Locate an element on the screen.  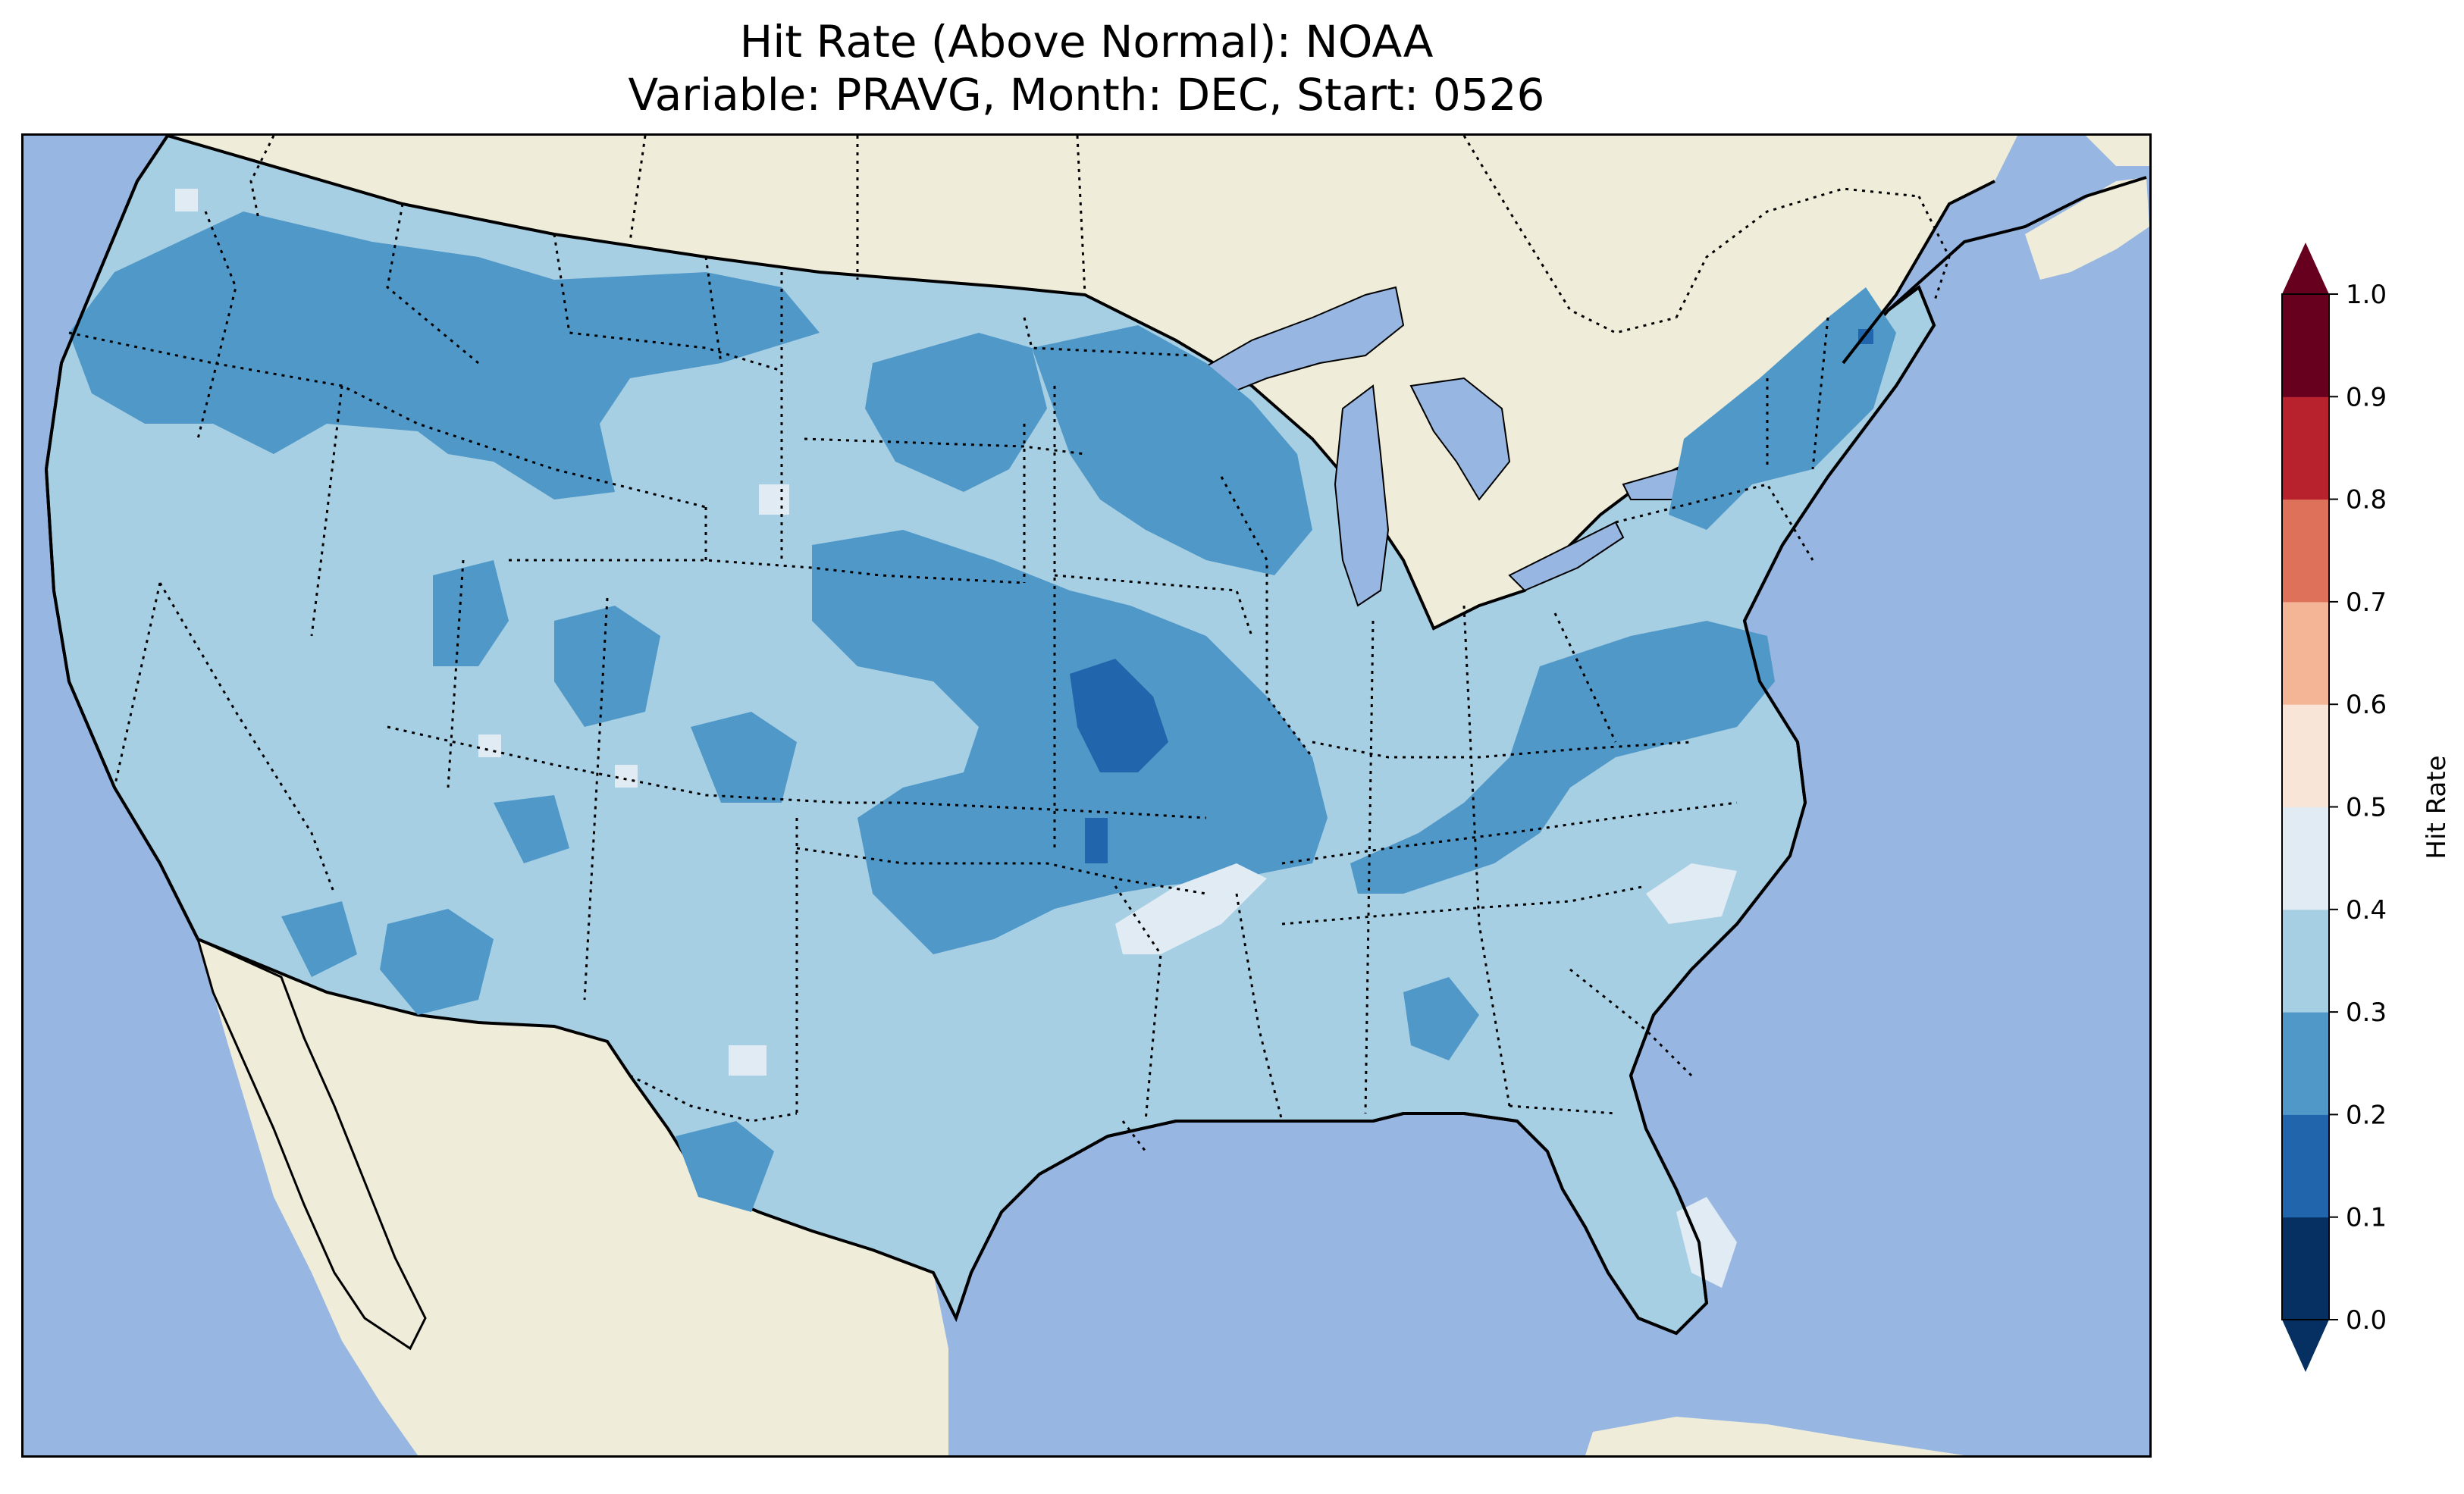
colorbar-tick-label: 0.4 is located at coordinates (2367, 910).